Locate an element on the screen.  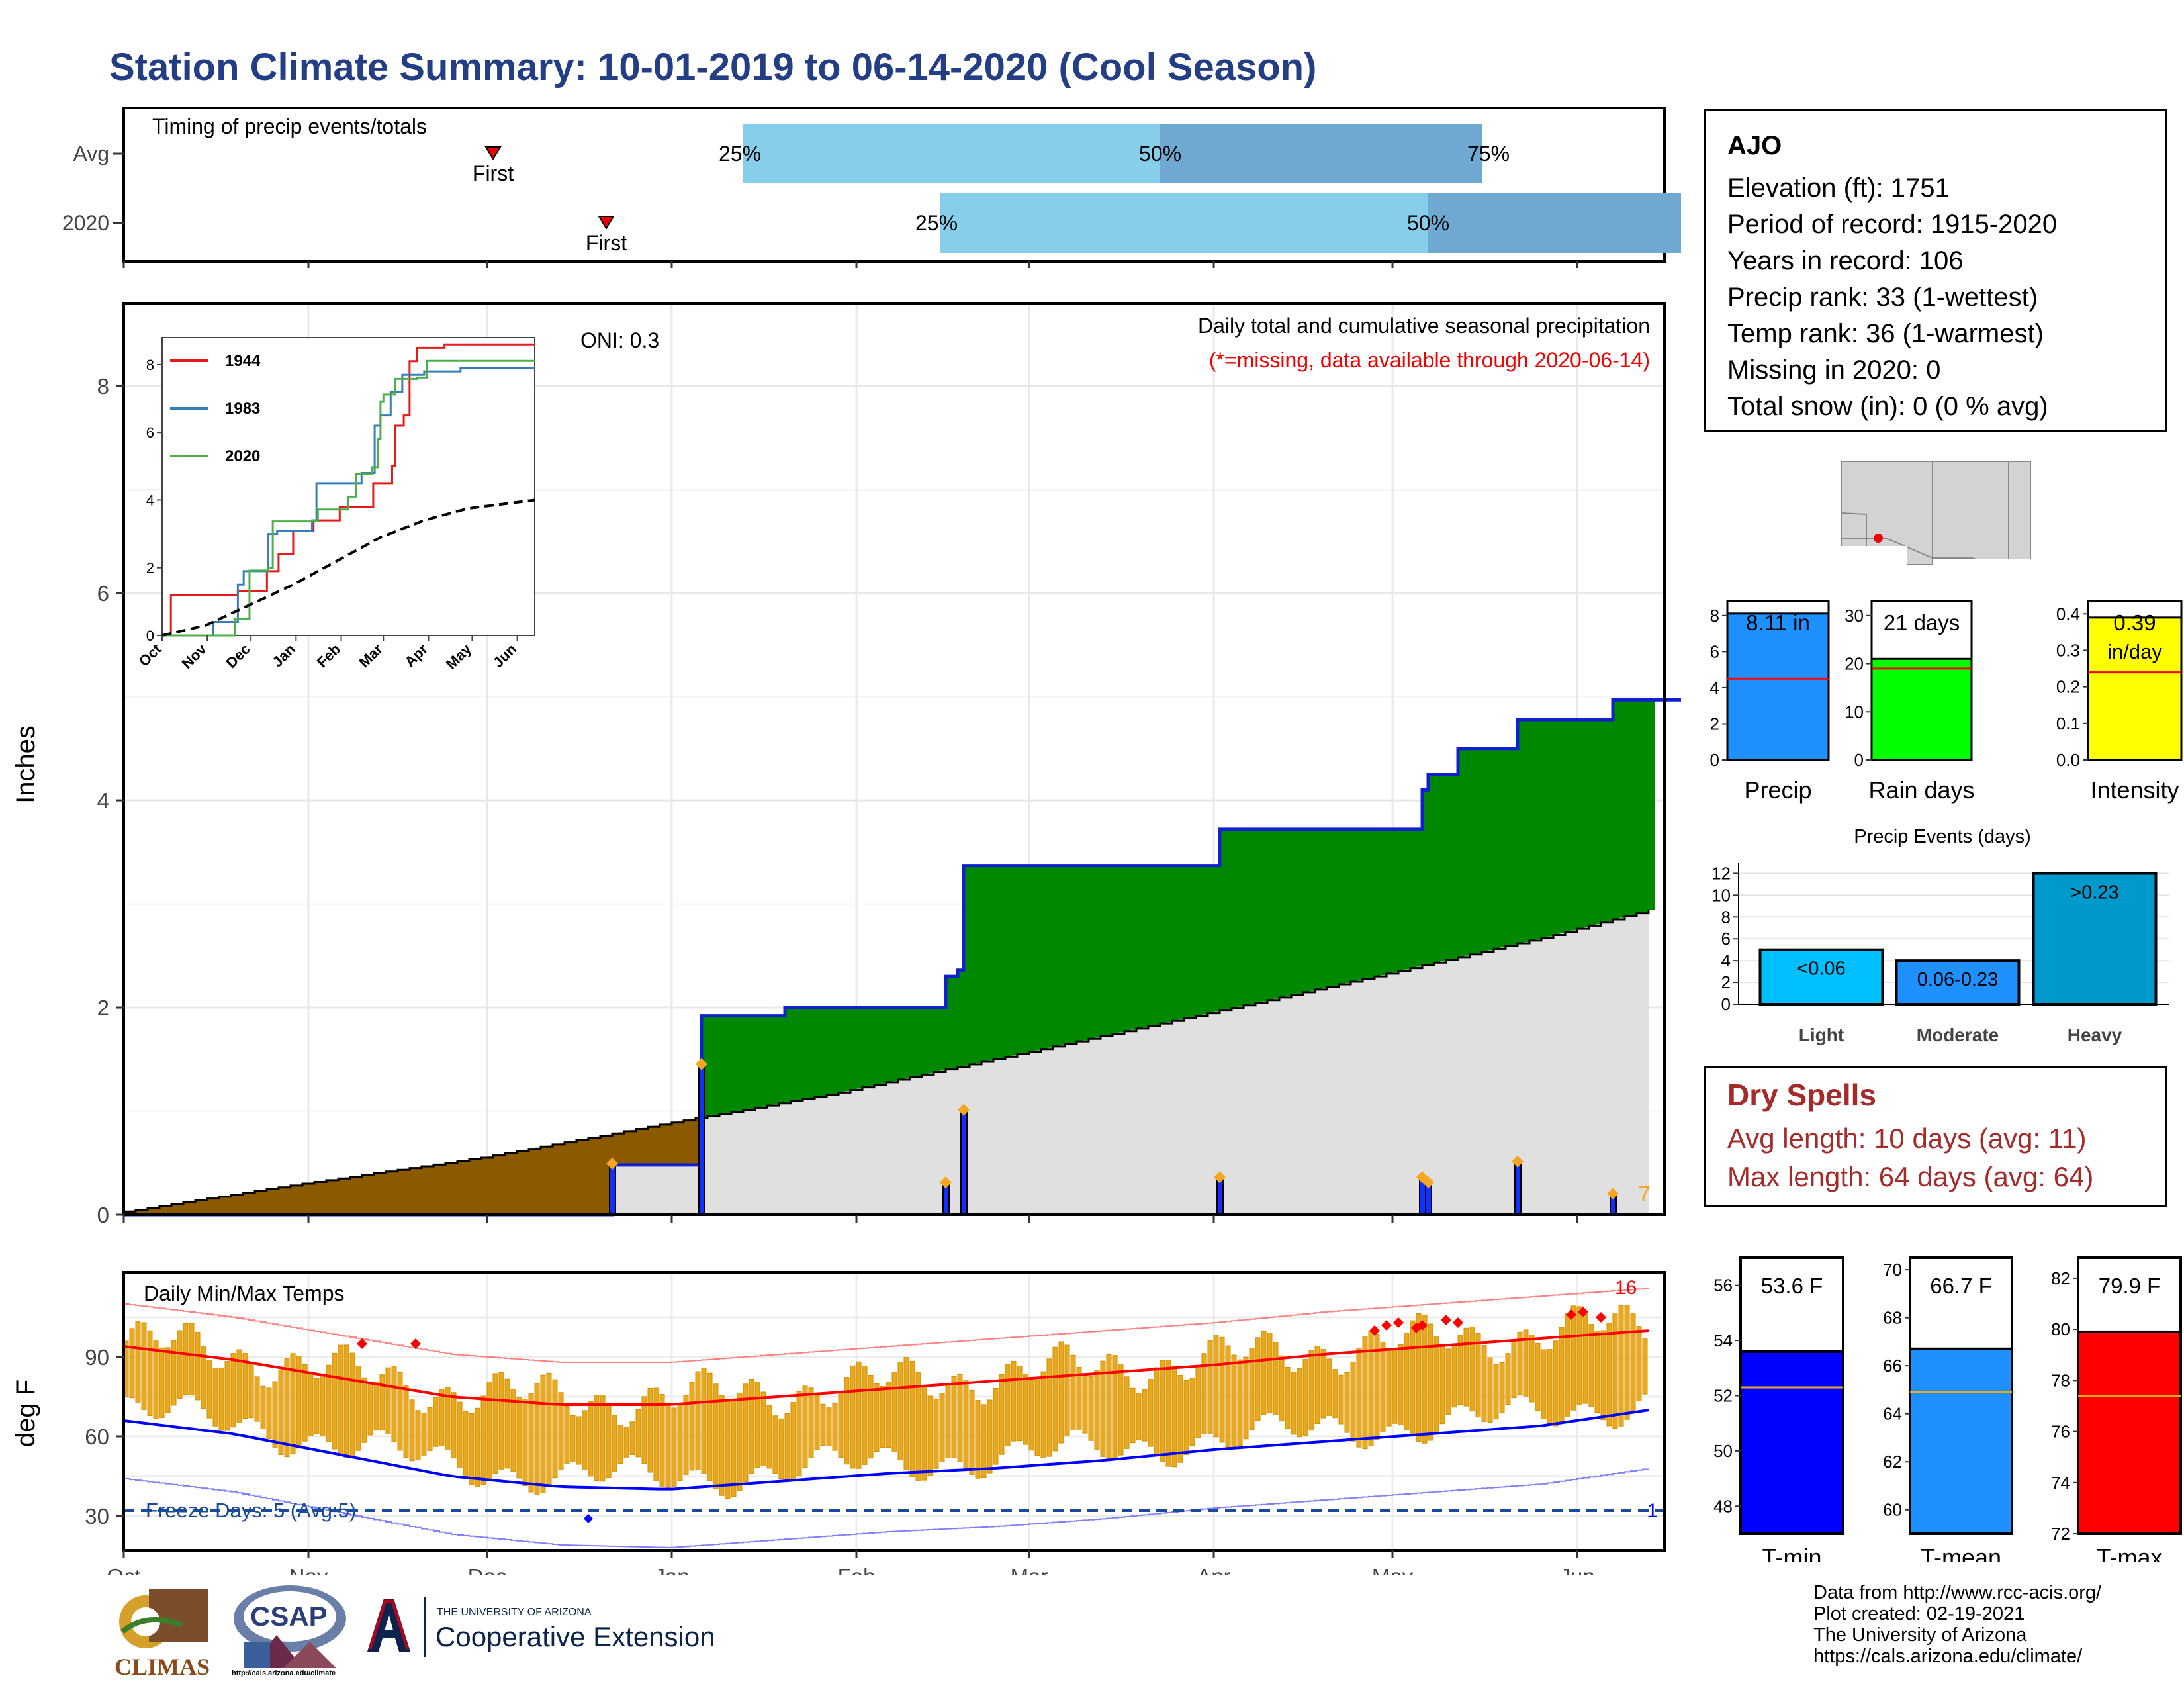
station-info-line: Period of record: 1915-2020 is located at coordinates (1892, 224).